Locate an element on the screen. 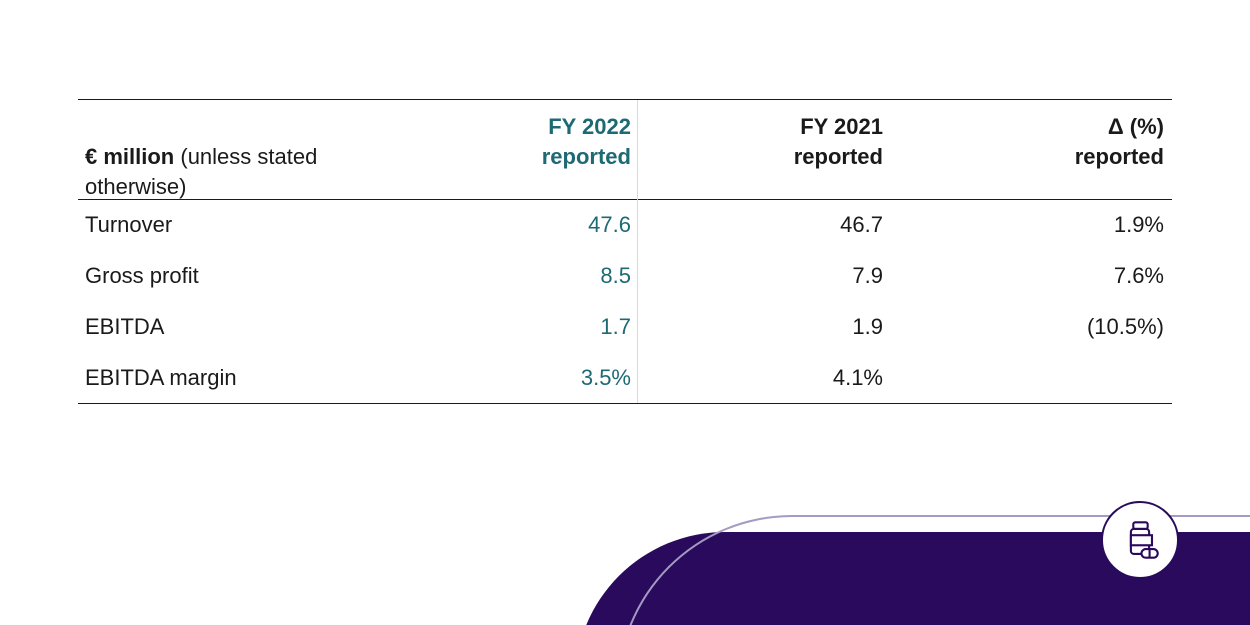 Image resolution: width=1250 pixels, height=625 pixels. header-fy2022: FY 2022 reported is located at coordinates (586, 141).